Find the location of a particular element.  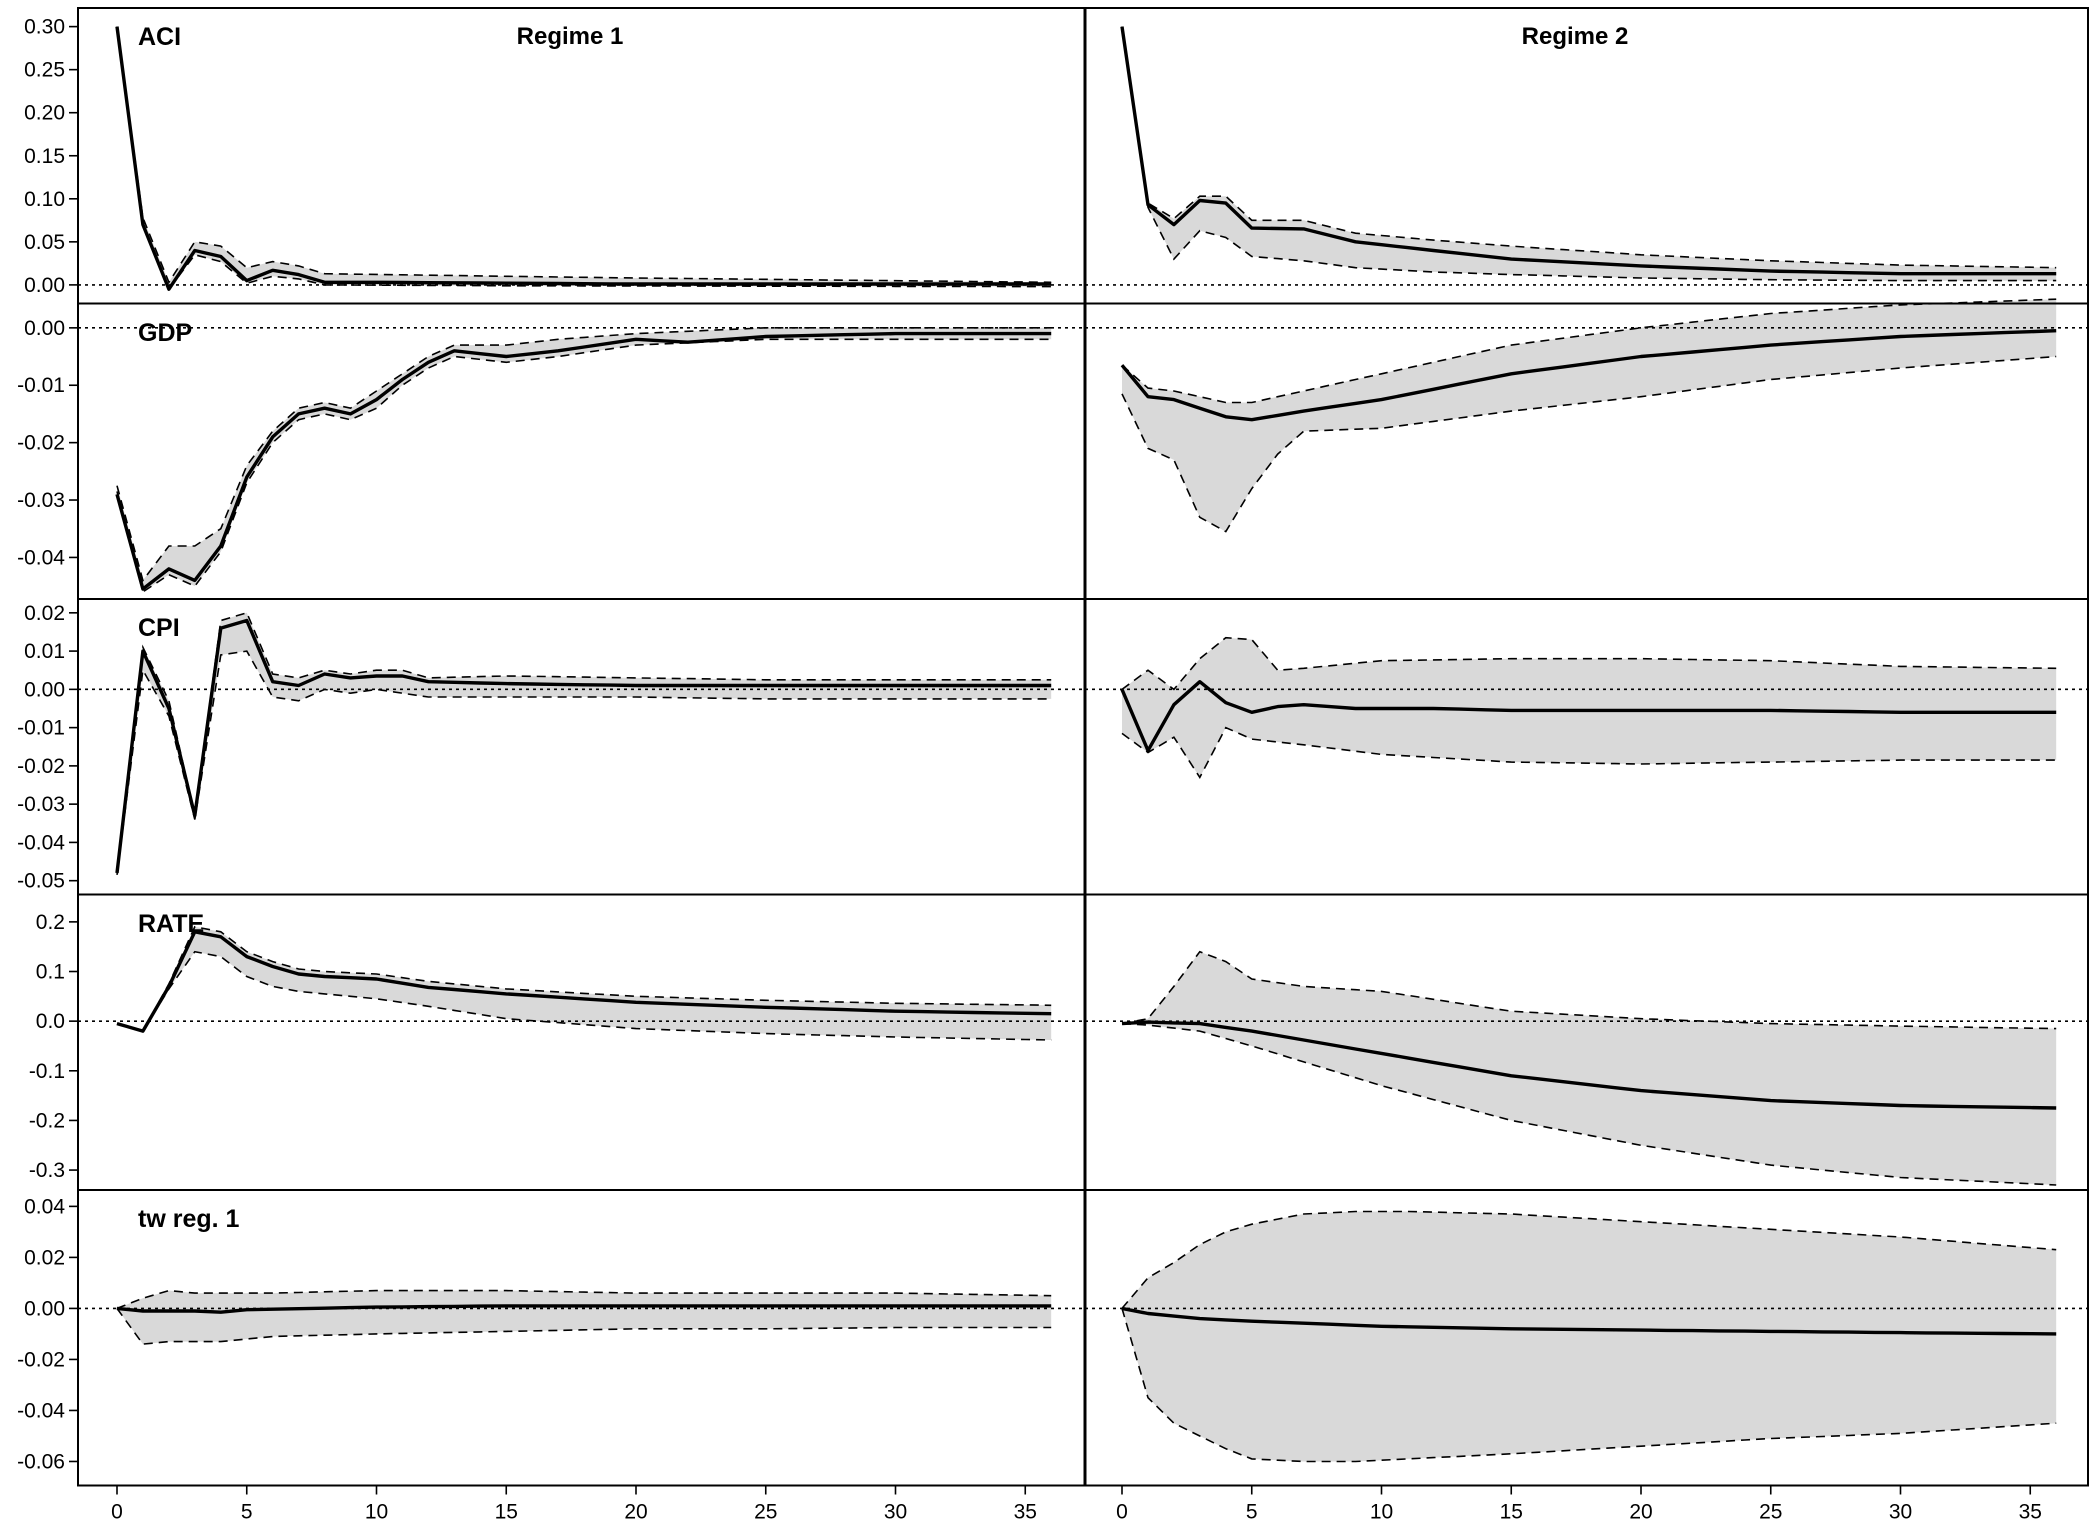

panel-label-aci: ACI is located at coordinates (159, 37).